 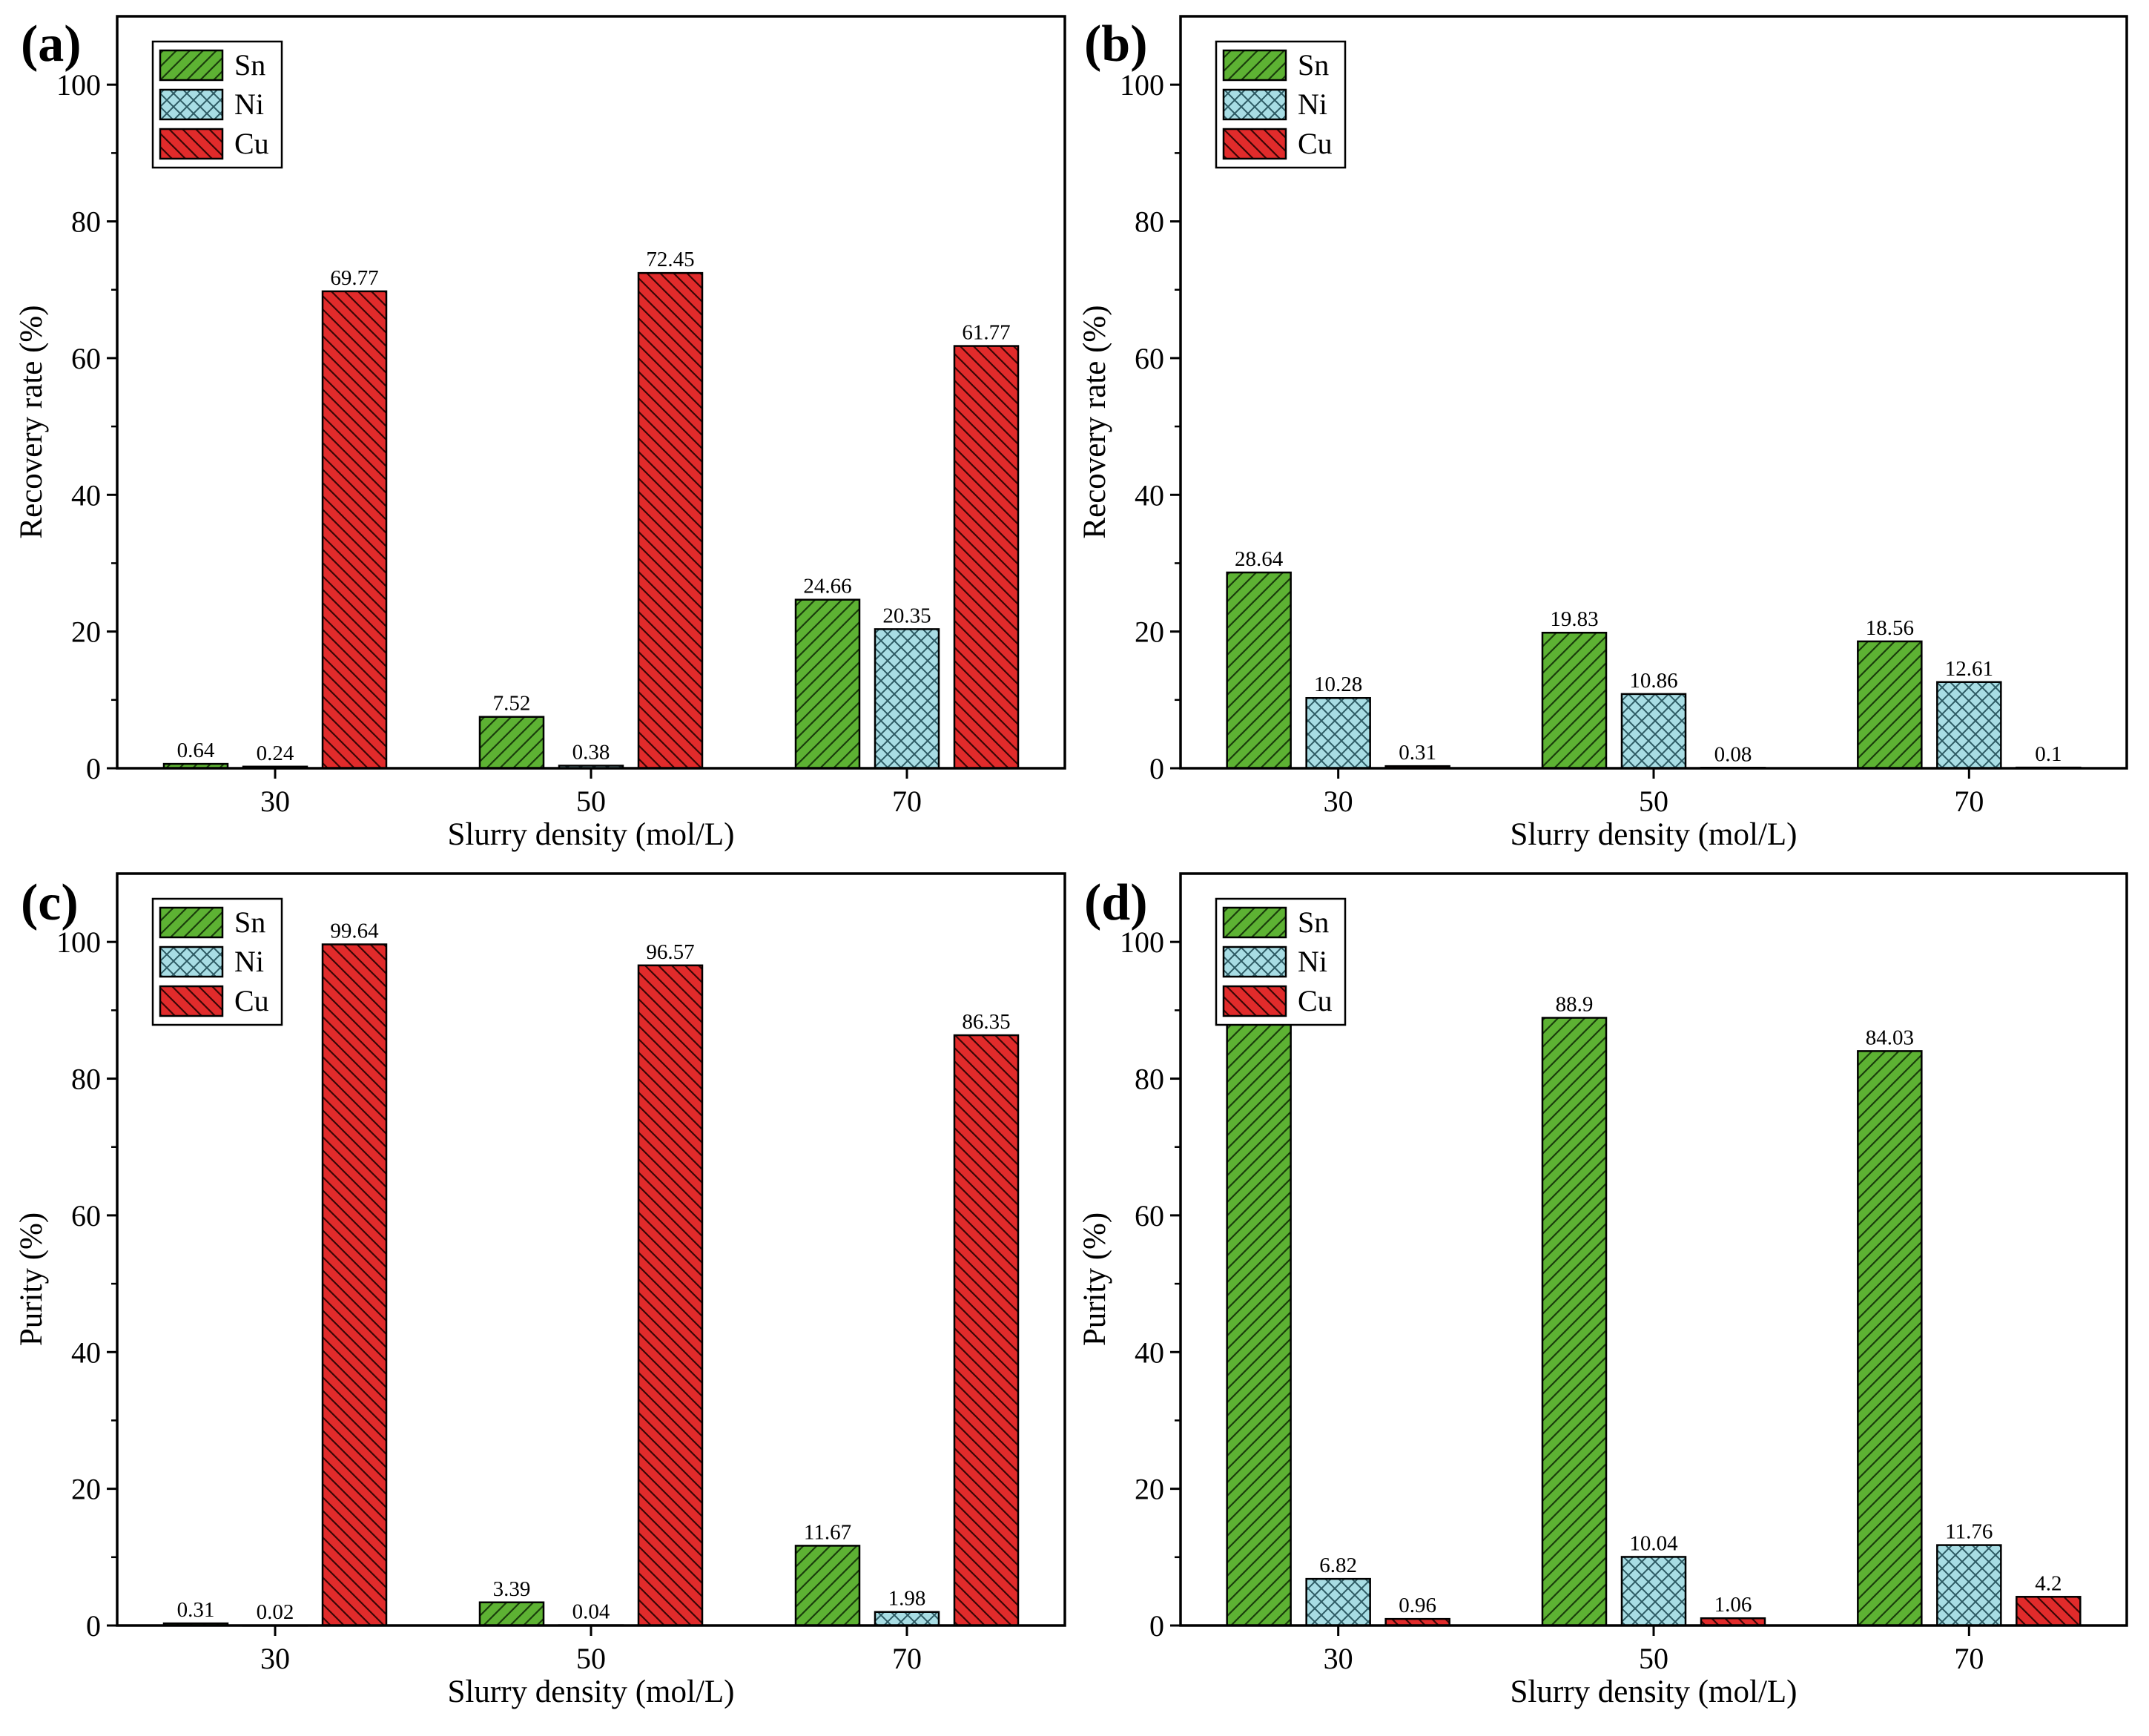 What do you see at coordinates (50, 903) in the screenshot?
I see `panel-label: (c)` at bounding box center [50, 903].